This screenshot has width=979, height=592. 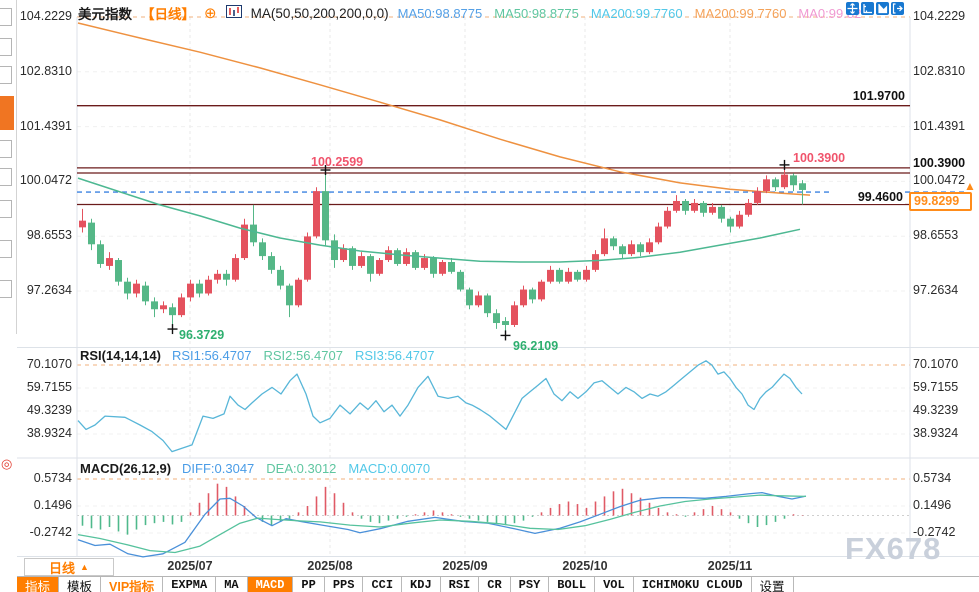 What do you see at coordinates (319, 13) in the screenshot?
I see `ma-formula: MA(50,50,200,200,0,0)` at bounding box center [319, 13].